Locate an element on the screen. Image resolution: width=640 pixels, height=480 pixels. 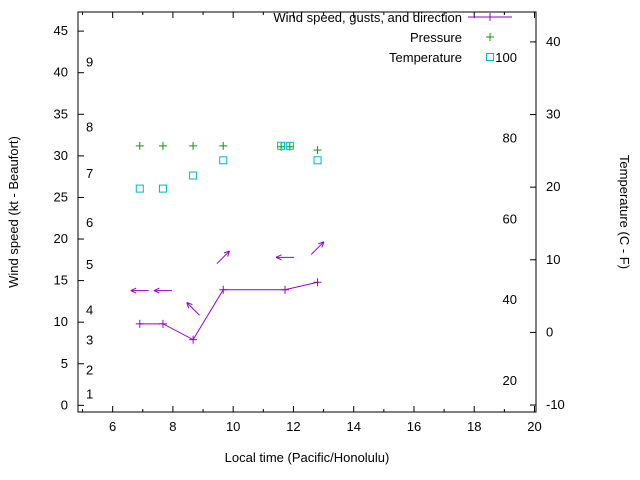
svg-text: 18 is located at coordinates (474, 426).